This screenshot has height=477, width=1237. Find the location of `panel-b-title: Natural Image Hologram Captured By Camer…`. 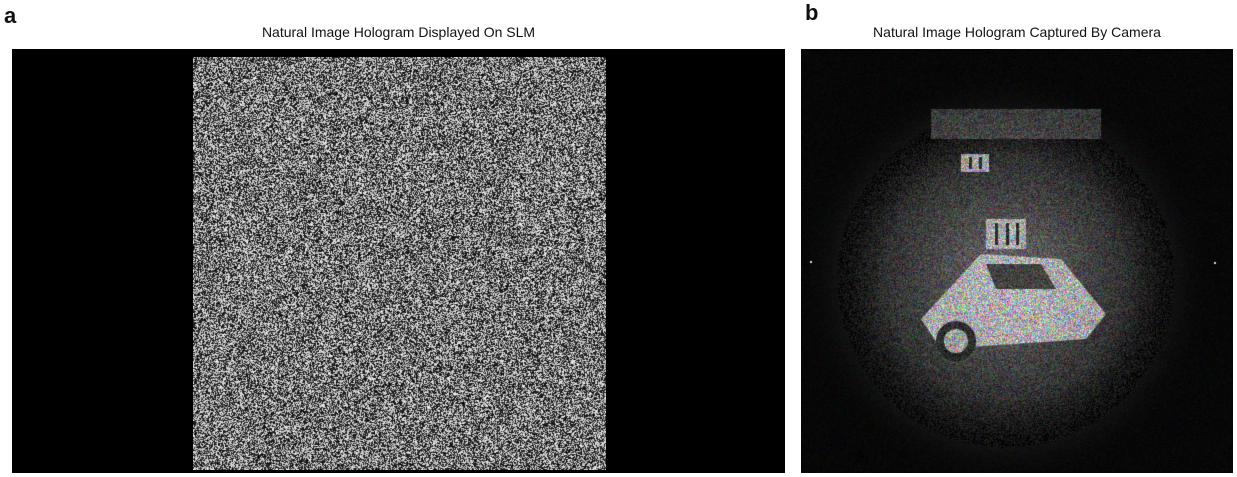

panel-b-title: Natural Image Hologram Captured By Camer… is located at coordinates (1017, 32).